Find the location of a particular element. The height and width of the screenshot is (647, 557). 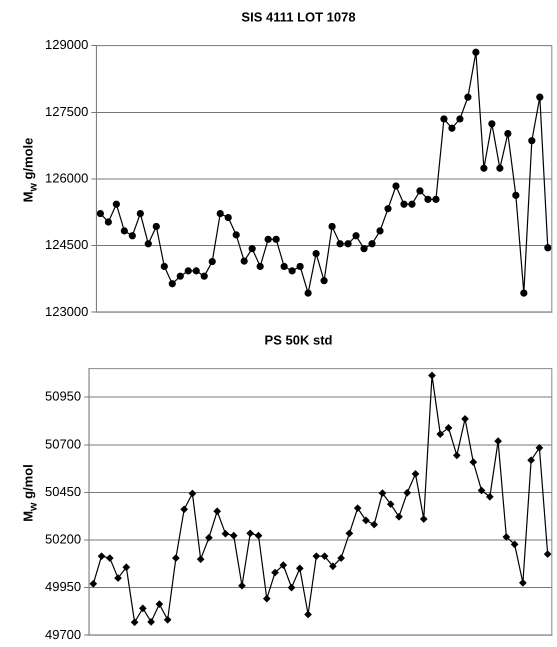

chart-title: SIS 4111 LOT 1078 is located at coordinates (298, 16).